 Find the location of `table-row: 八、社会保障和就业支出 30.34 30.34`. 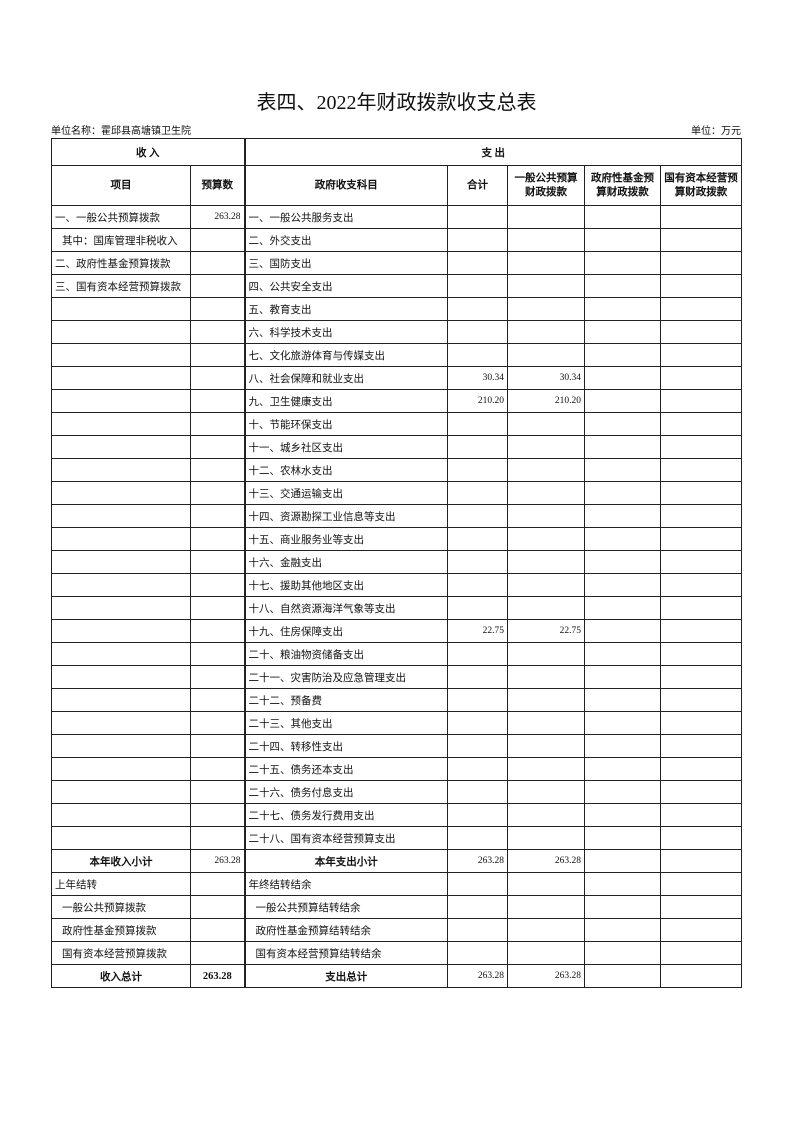

table-row: 八、社会保障和就业支出 30.34 30.34 is located at coordinates (396, 378).